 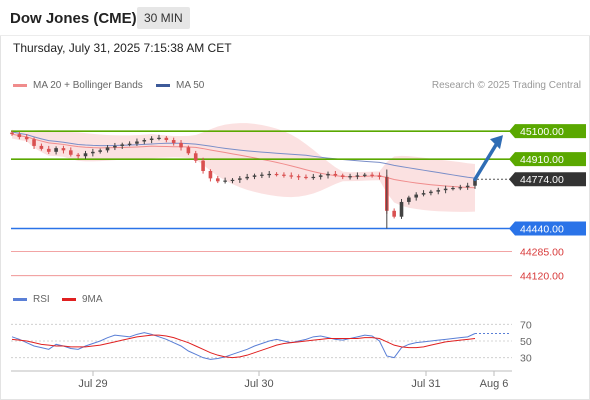 What do you see at coordinates (41, 299) in the screenshot?
I see `legend-rsi-label: RSI` at bounding box center [41, 299].